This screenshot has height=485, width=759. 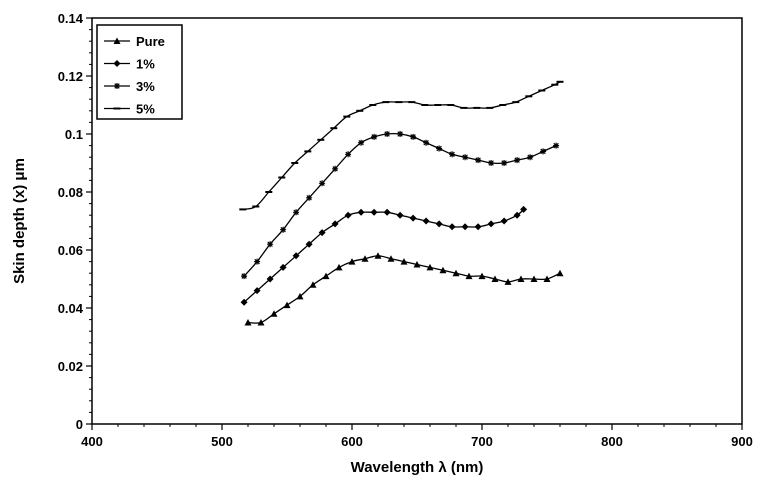 What do you see at coordinates (129, 86) in the screenshot?
I see `legend-item-3: 3%` at bounding box center [129, 86].